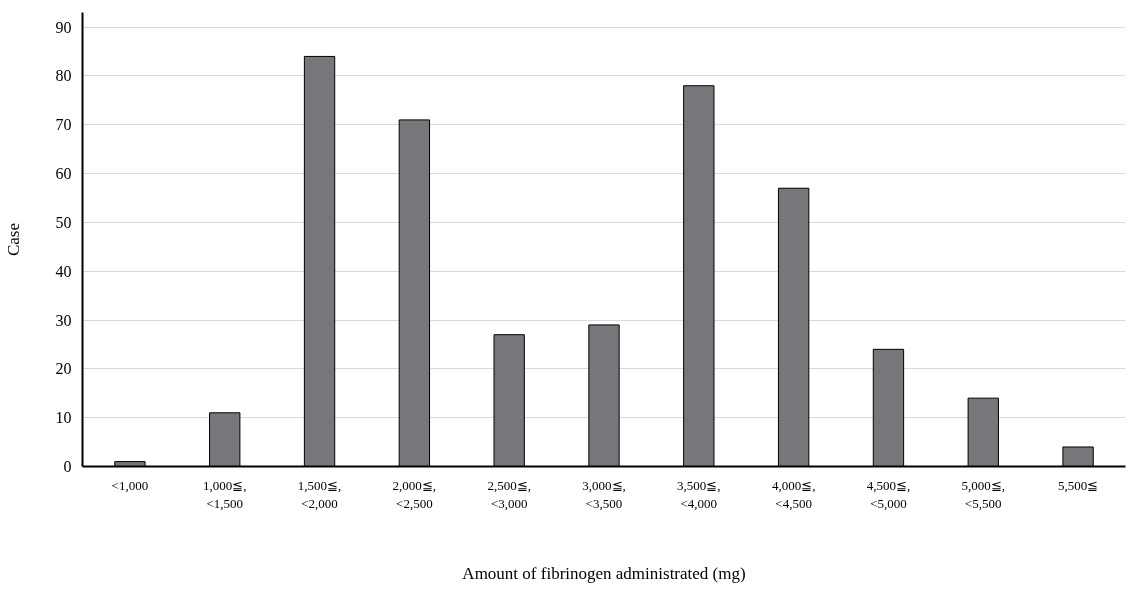 This screenshot has height=590, width=1133. Describe the element at coordinates (130, 485) in the screenshot. I see `x-tick-label: <1,000` at that location.